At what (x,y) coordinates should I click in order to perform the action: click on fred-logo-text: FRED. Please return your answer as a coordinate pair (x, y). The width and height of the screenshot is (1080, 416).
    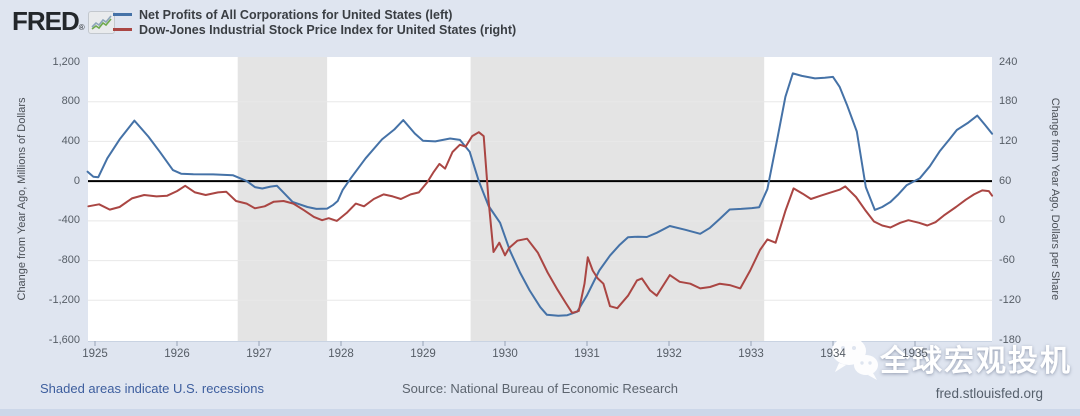
    Looking at the image, I should click on (46, 21).